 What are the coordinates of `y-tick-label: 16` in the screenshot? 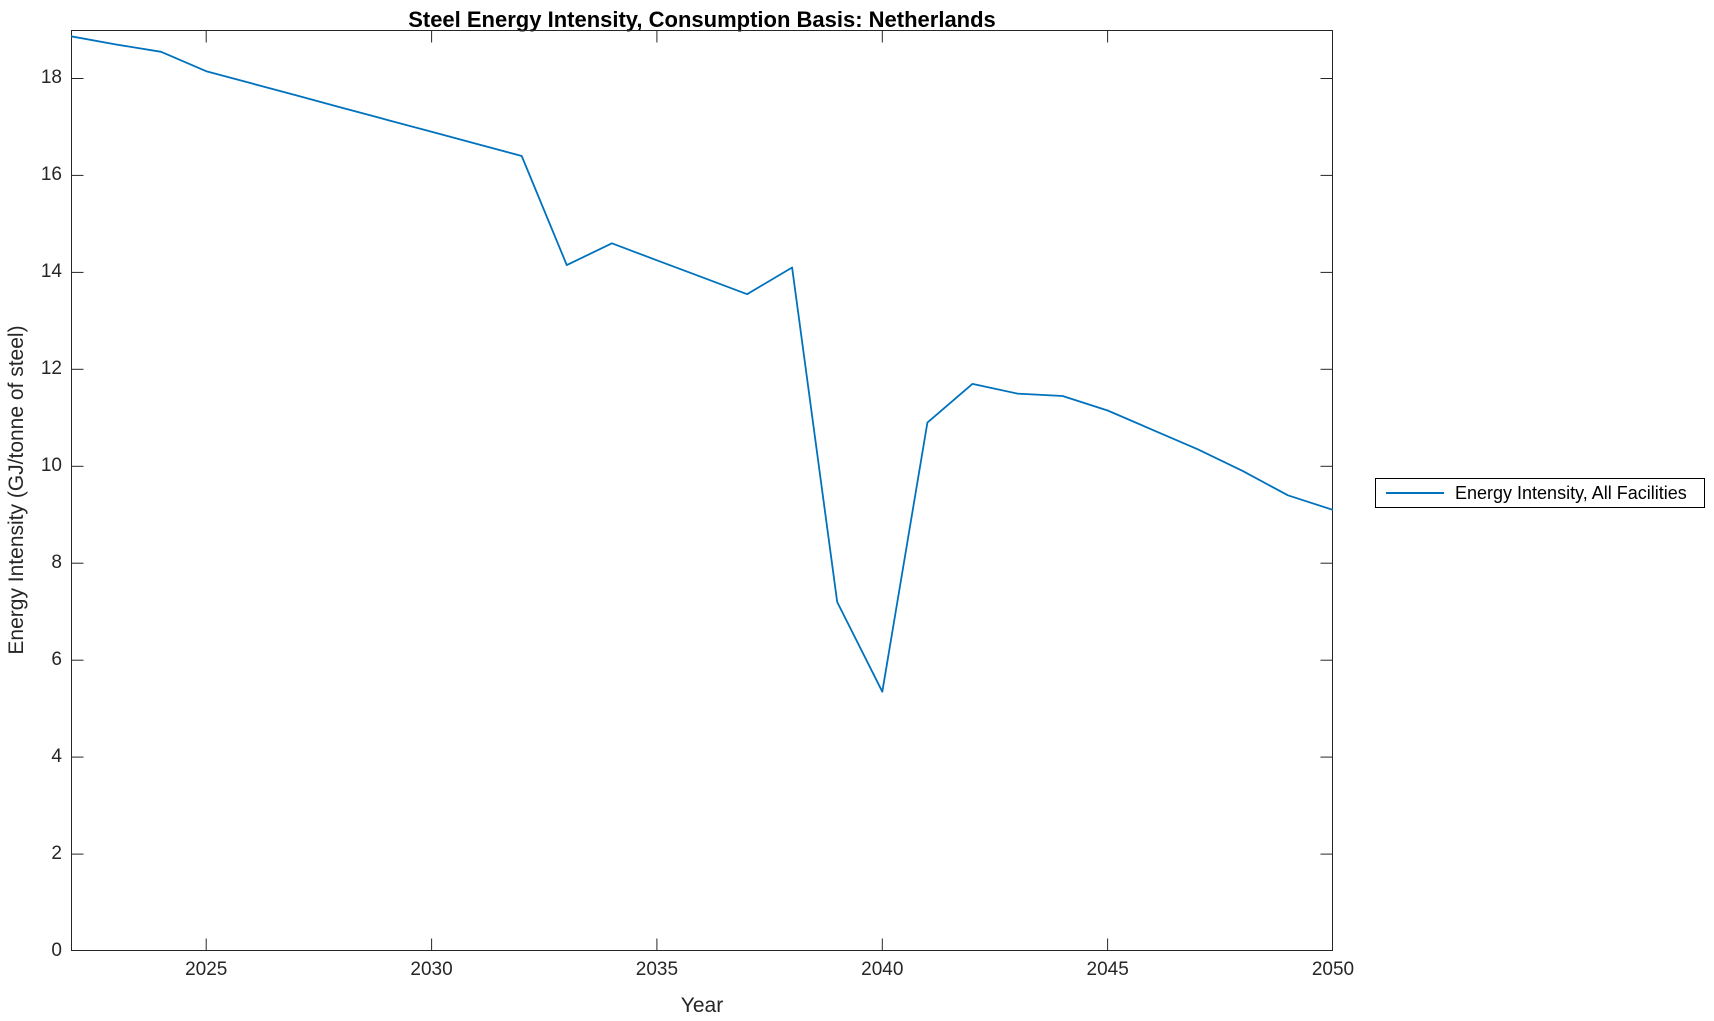 It's located at (51, 175).